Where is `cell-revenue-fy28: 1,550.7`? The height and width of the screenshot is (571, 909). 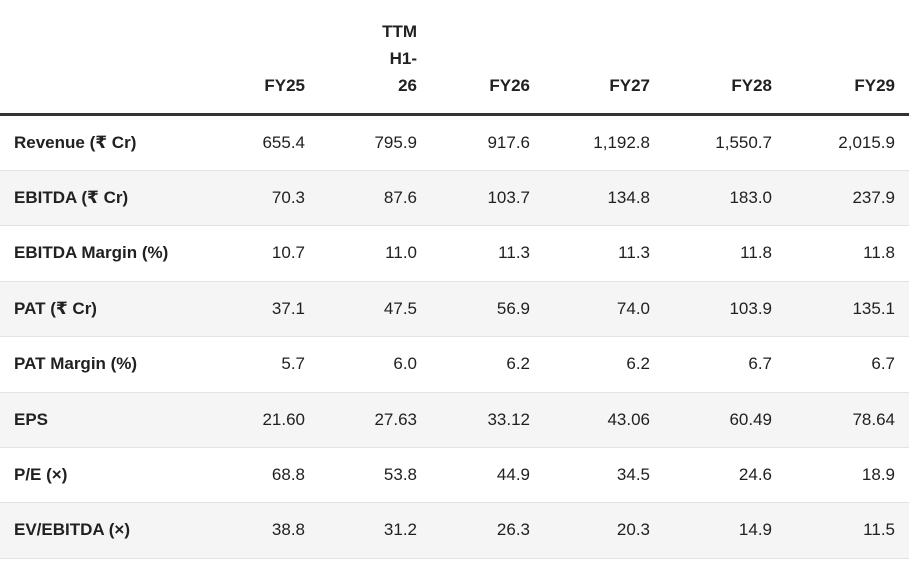
cell-revenue-fy28: 1,550.7 is located at coordinates (725, 142).